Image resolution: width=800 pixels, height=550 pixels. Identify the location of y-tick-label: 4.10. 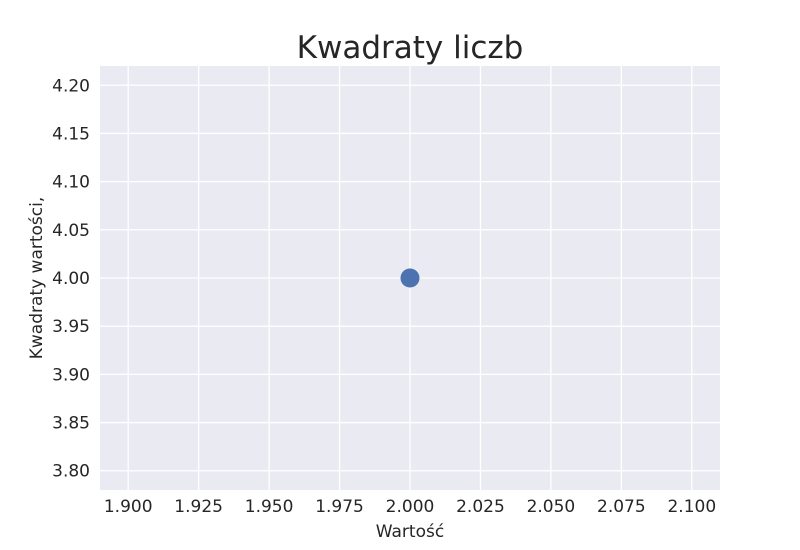
(71, 183).